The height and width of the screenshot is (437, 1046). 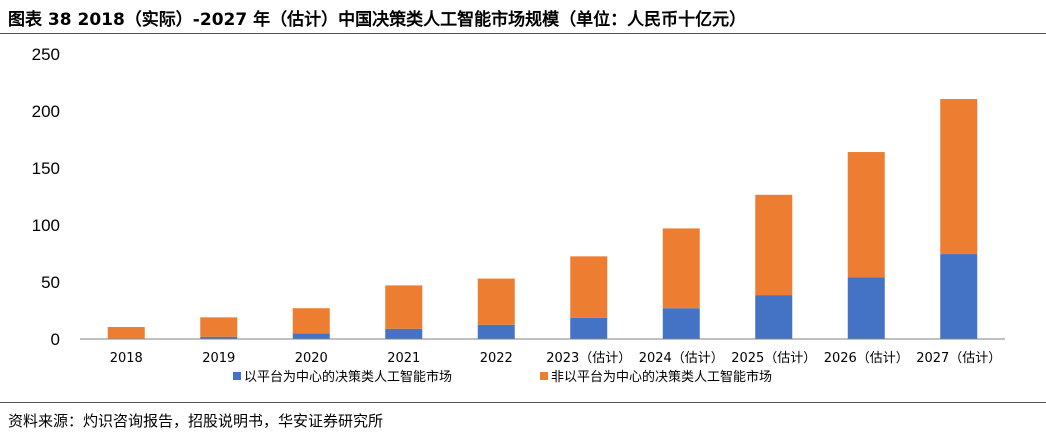 I want to click on x-tick-label: 2025（估计）, so click(x=773, y=358).